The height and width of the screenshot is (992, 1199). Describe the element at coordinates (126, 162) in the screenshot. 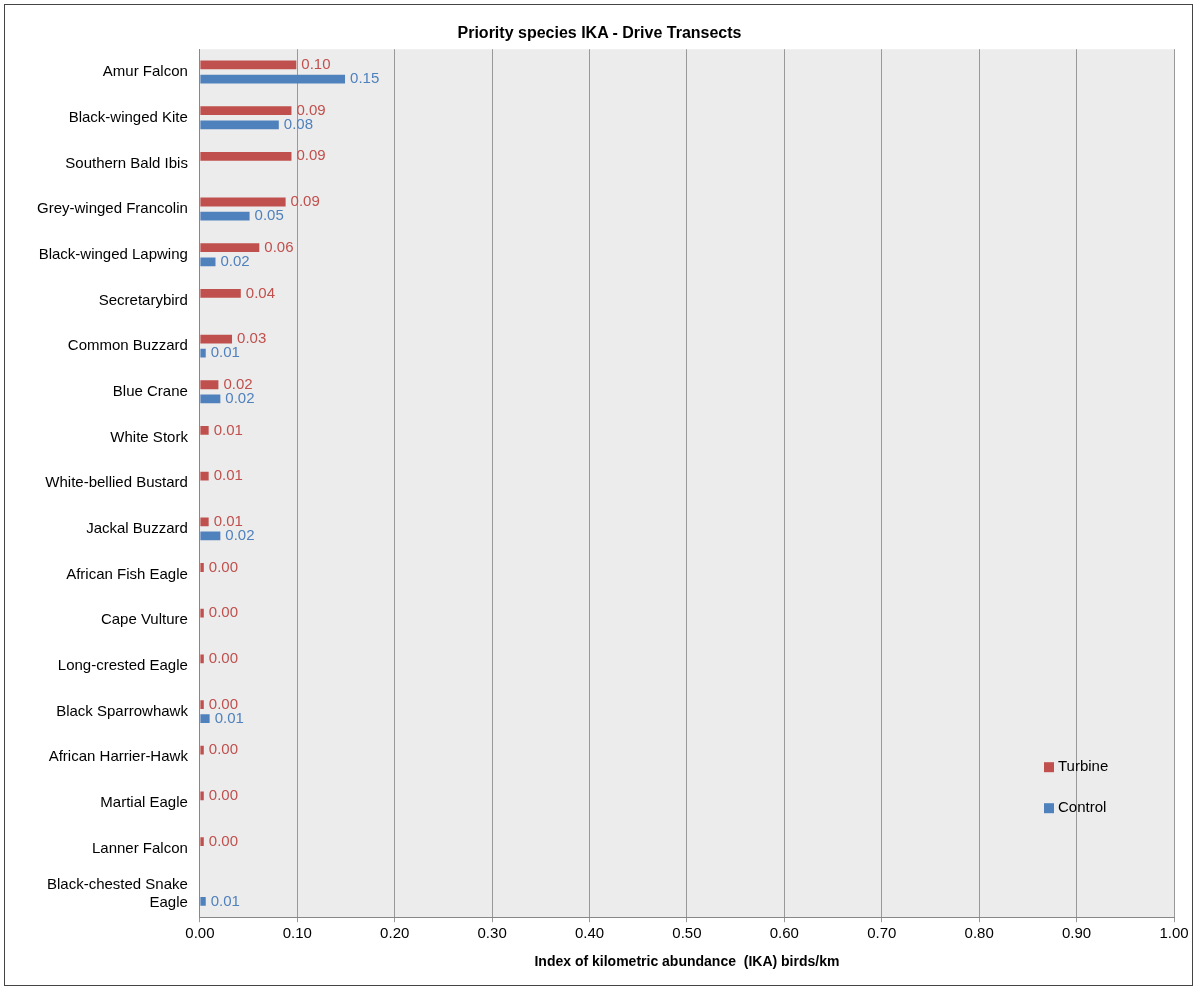

I see `y-tick-label: Southern Bald Ibis` at that location.